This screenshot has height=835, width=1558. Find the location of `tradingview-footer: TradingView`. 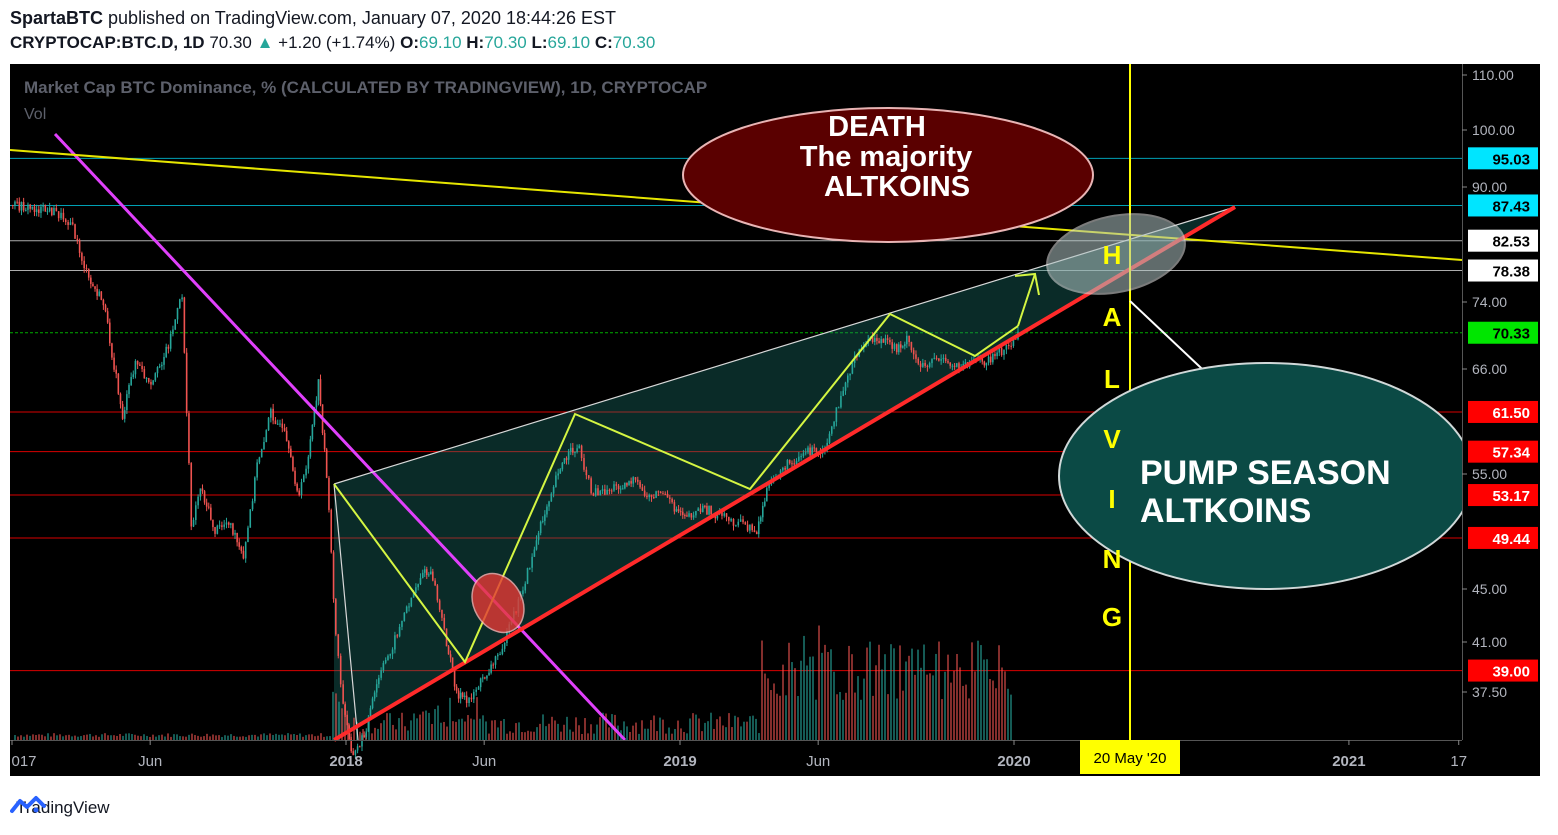

tradingview-footer: TradingView is located at coordinates (60, 808).